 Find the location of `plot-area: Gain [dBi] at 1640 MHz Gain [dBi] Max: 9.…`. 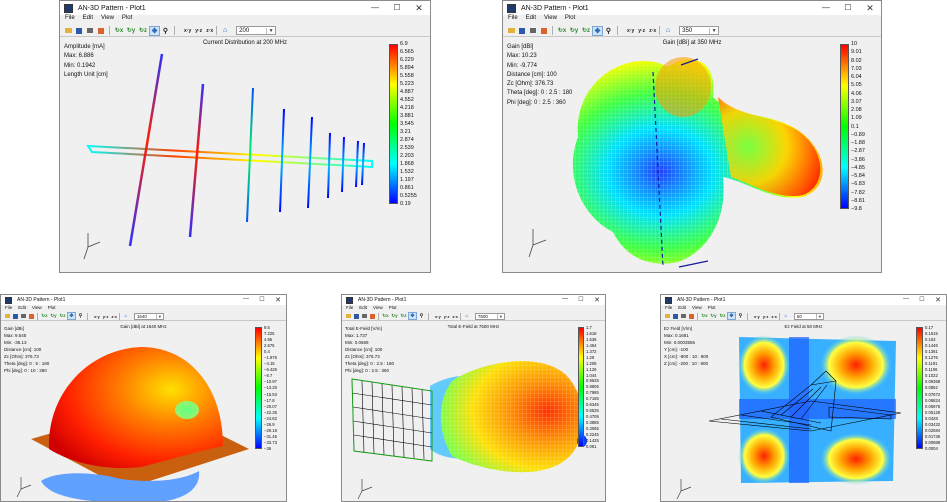

plot-area: Gain [dBi] at 1640 MHz Gain [dBi] Max: 9.… is located at coordinates (143, 411).